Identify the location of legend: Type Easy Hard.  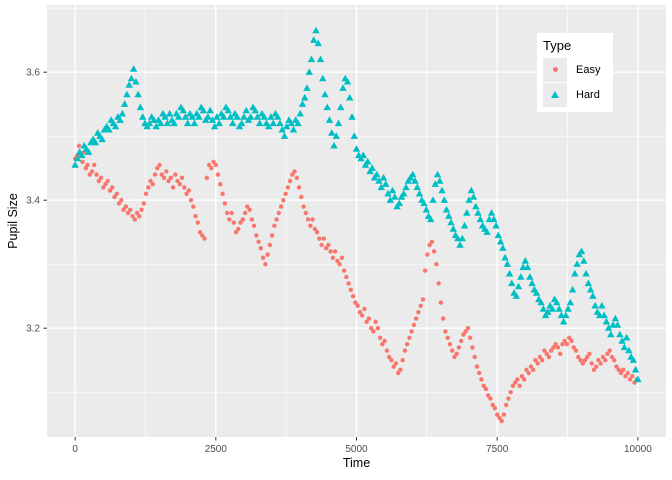
(575, 72).